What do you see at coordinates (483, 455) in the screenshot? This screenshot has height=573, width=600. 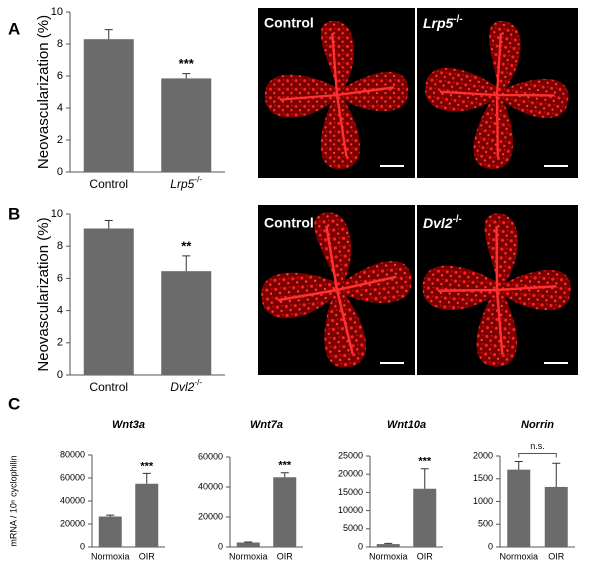 I see `y-tick-label: 2000` at bounding box center [483, 455].